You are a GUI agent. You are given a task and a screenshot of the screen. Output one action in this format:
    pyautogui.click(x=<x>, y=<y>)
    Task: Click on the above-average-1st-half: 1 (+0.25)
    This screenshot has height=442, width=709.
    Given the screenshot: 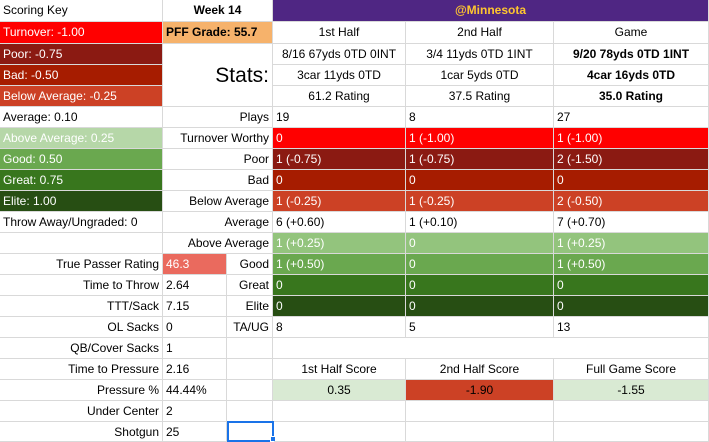 What is the action you would take?
    pyautogui.click(x=339, y=243)
    